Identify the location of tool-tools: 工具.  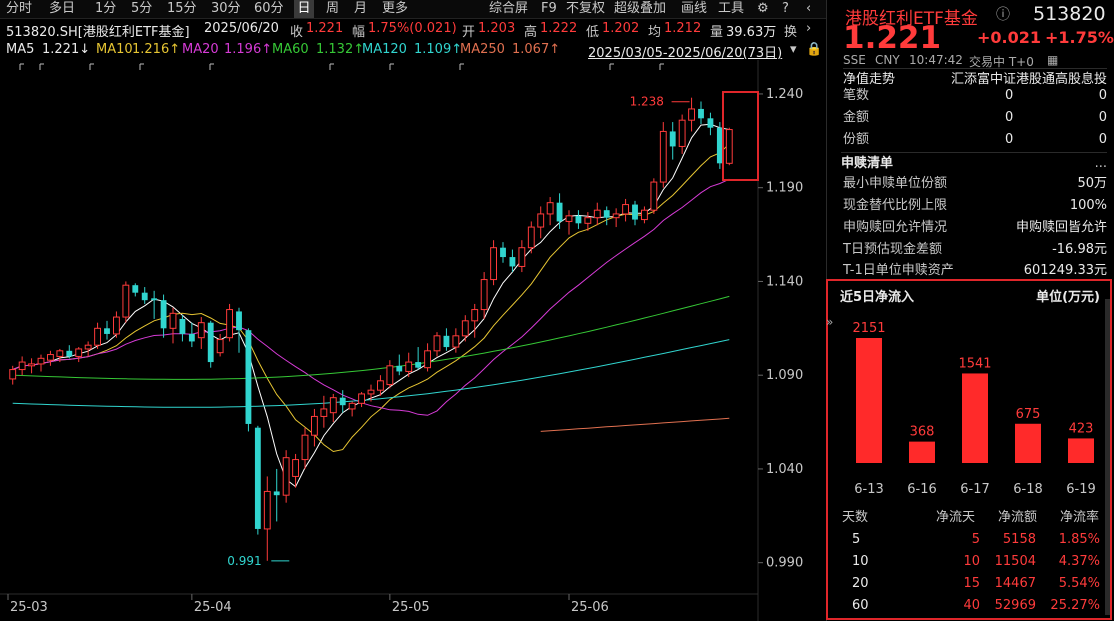
(731, 8).